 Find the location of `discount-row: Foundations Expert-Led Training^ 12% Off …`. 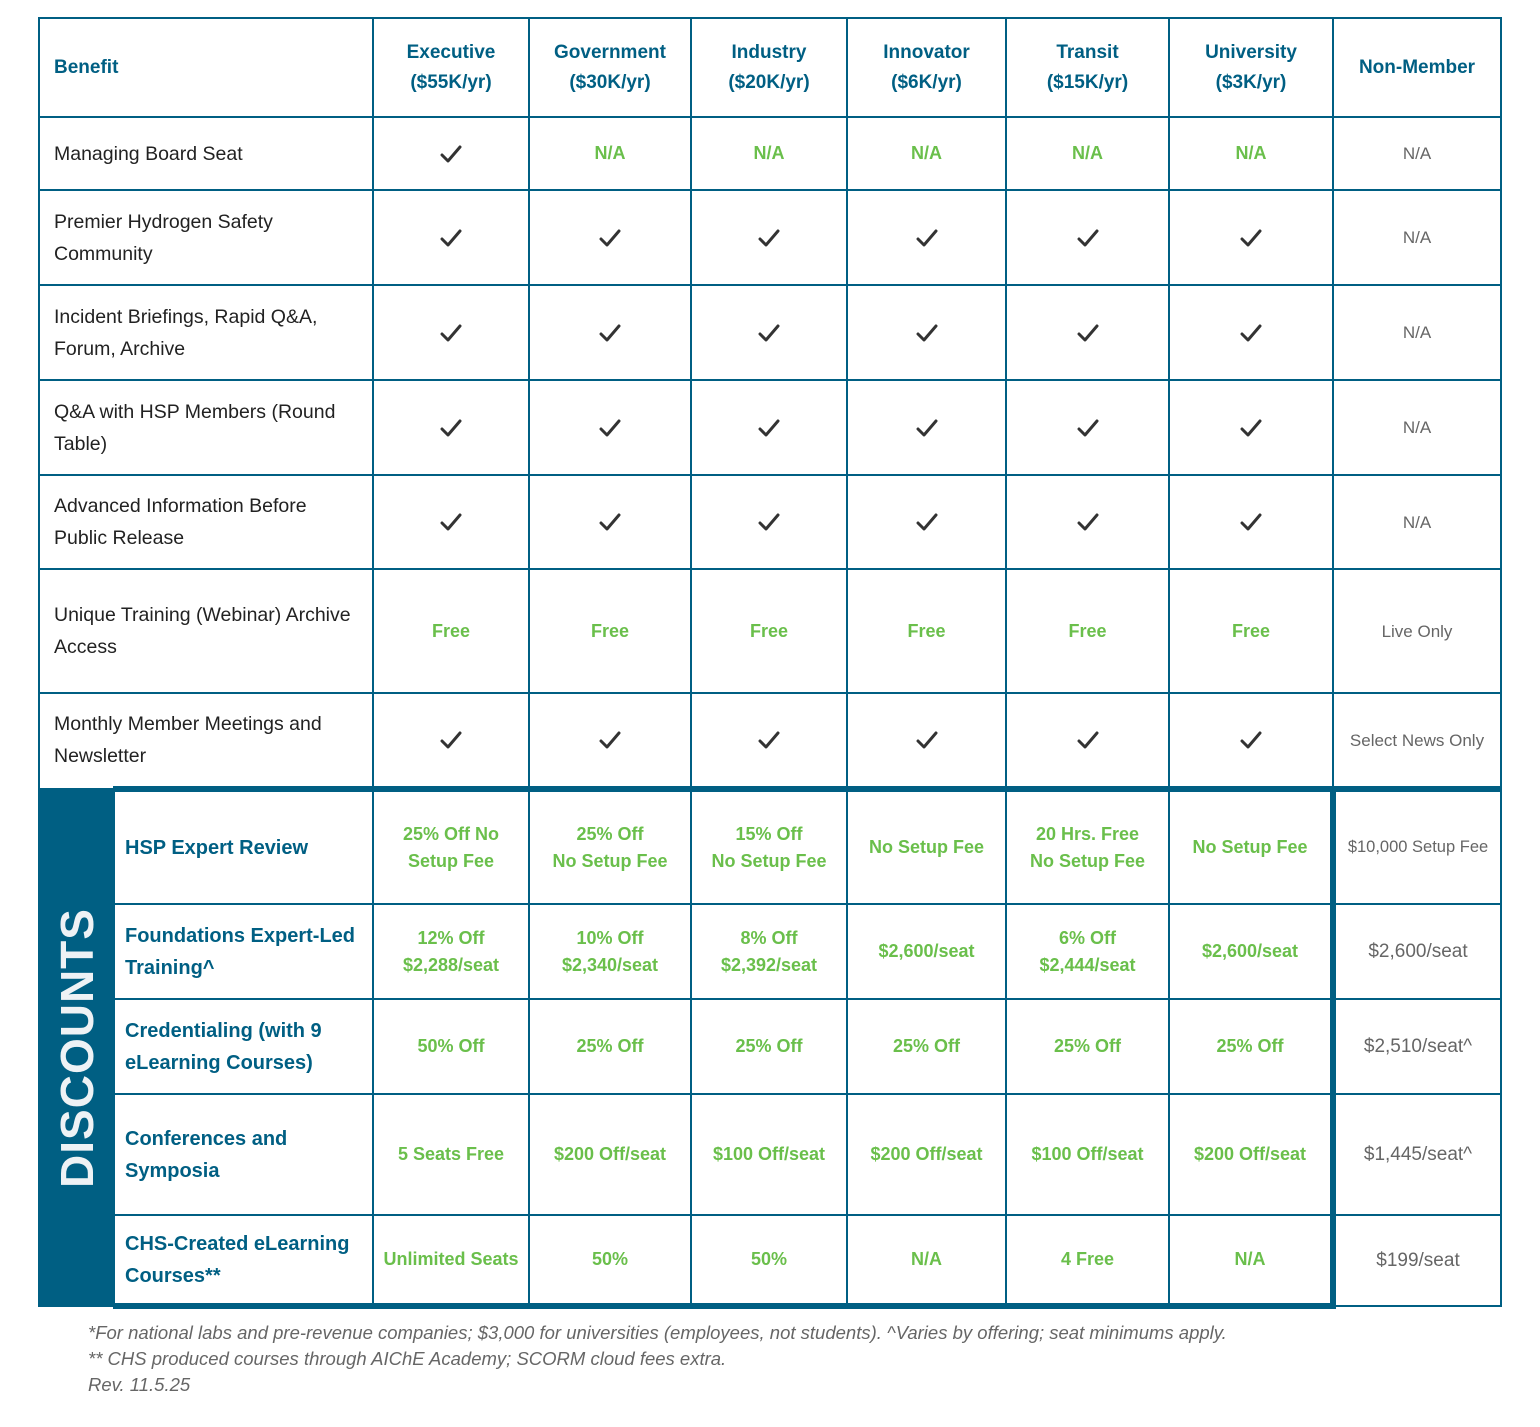

discount-row: Foundations Expert-Led Training^ 12% Off … is located at coordinates (770, 951).